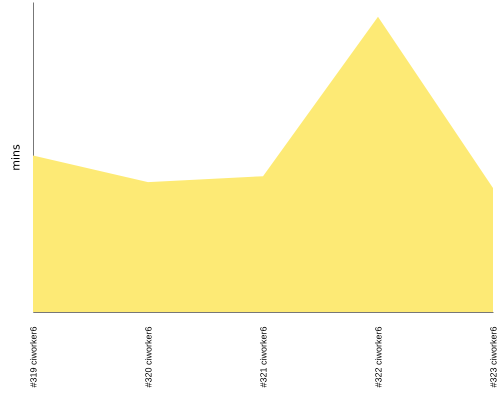 This screenshot has height=400, width=500. I want to click on x-tick-label: #320 ciworker6, so click(149, 357).